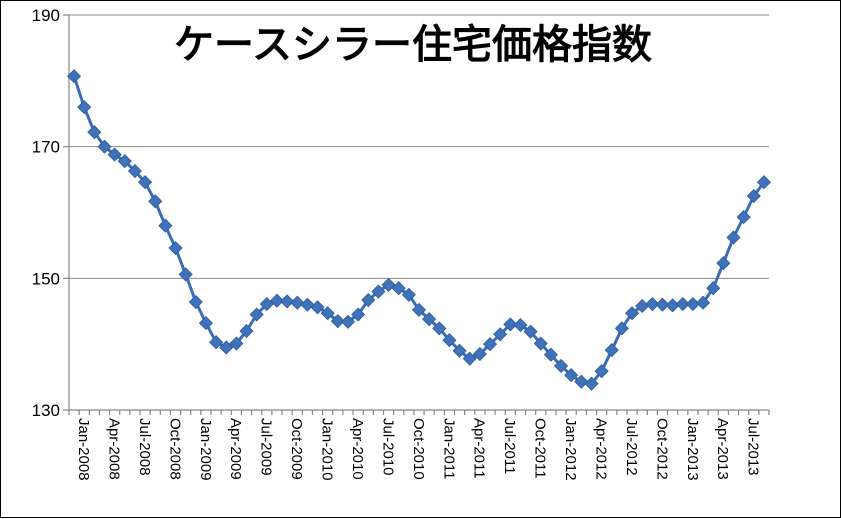 The image size is (841, 519). Describe the element at coordinates (661, 449) in the screenshot. I see `x-tick-label: Oct-2012` at that location.